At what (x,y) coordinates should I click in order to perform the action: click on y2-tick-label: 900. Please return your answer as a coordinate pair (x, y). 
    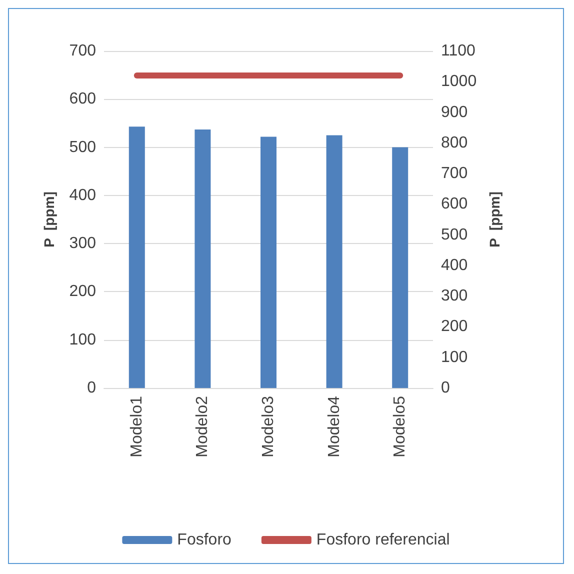
    Looking at the image, I should click on (454, 112).